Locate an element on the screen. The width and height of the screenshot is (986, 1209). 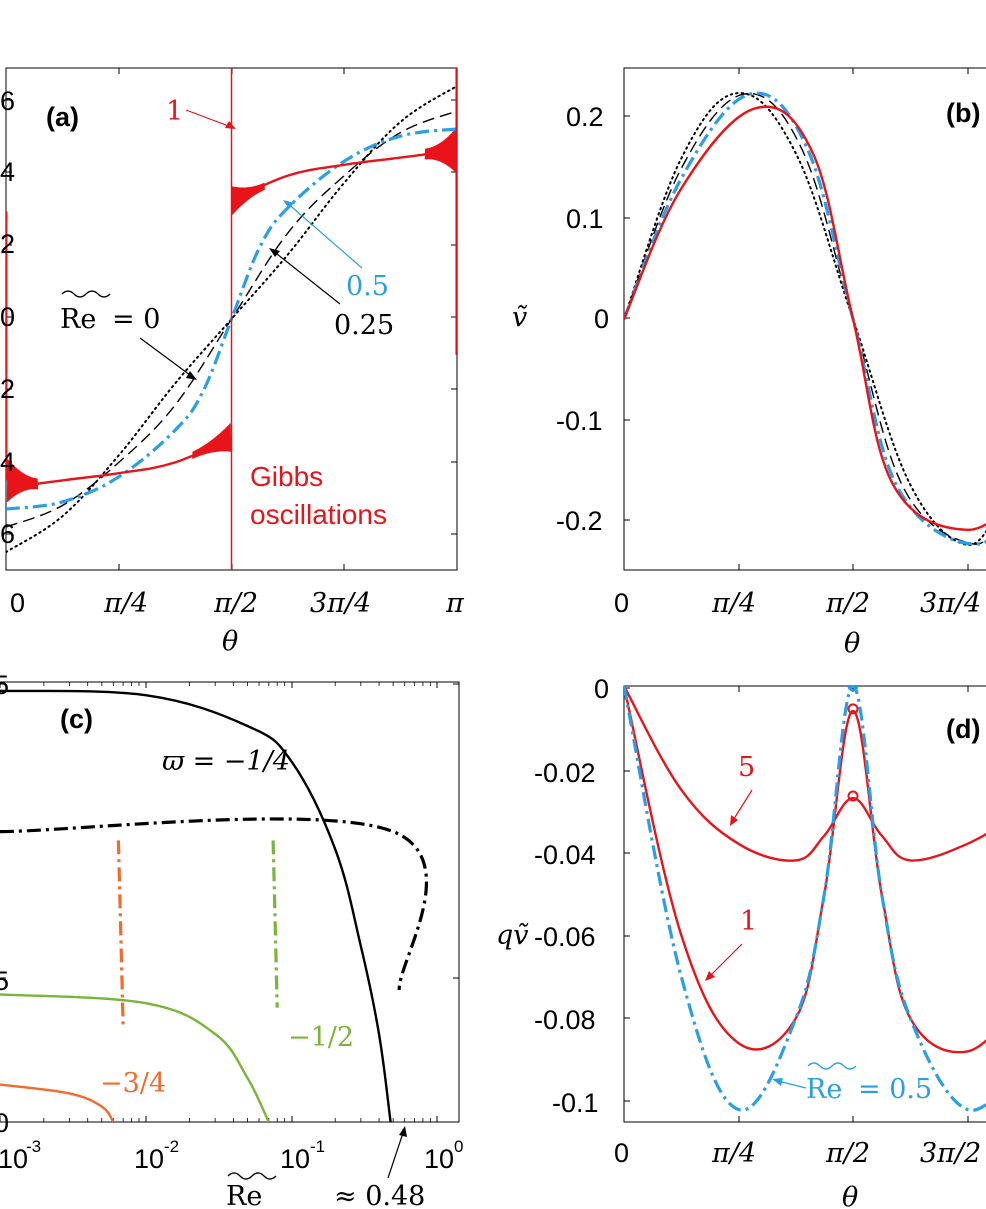
panel-c-annot-w-quarter: ϖ = −1/4 is located at coordinates (226, 761).